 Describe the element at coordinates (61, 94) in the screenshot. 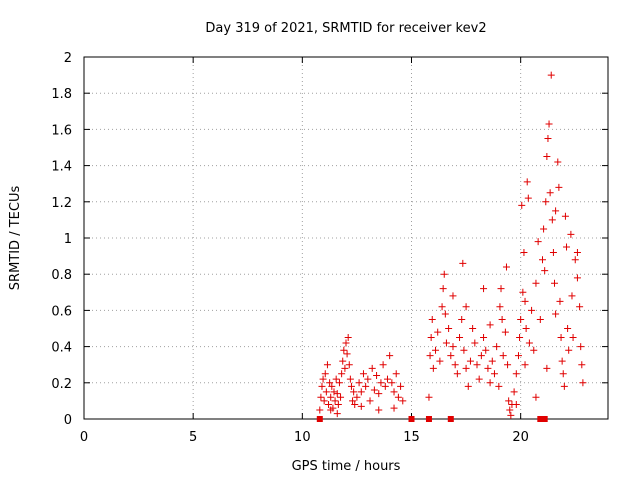

I see `y-tick-label: 1.8` at that location.